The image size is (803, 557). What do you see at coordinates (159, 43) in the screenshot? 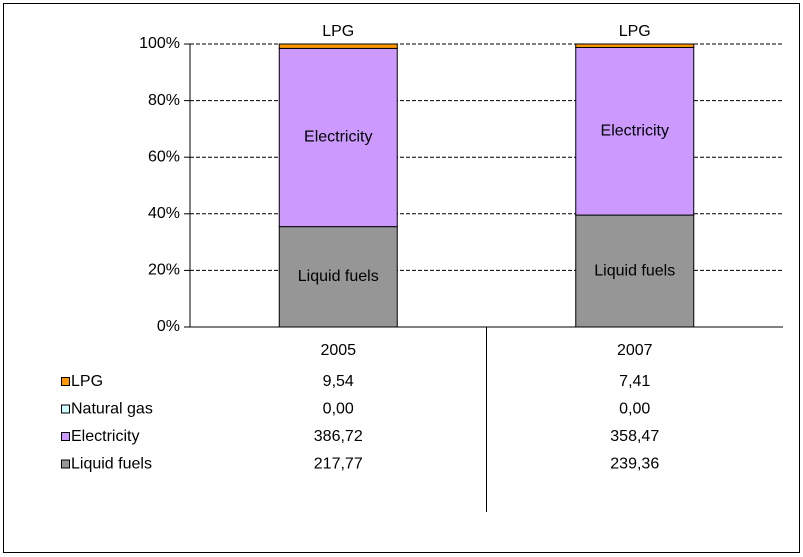
I see `y-tick-label: 100%` at bounding box center [159, 43].